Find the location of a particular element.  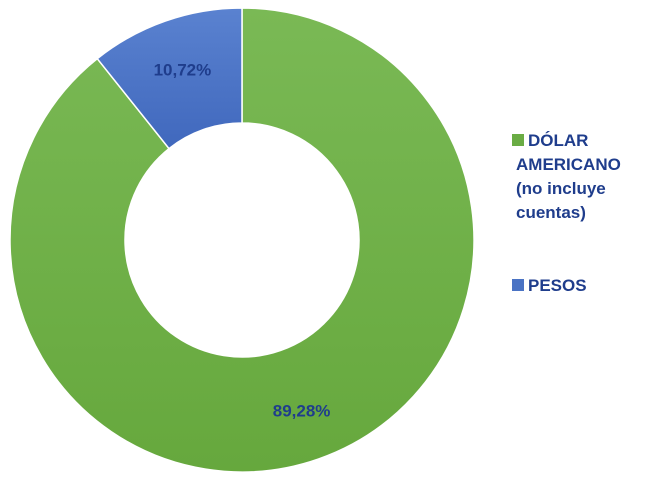

legend: DÓLAR AMERICANO (no incluye cuentas) PESOS is located at coordinates (566, 213).